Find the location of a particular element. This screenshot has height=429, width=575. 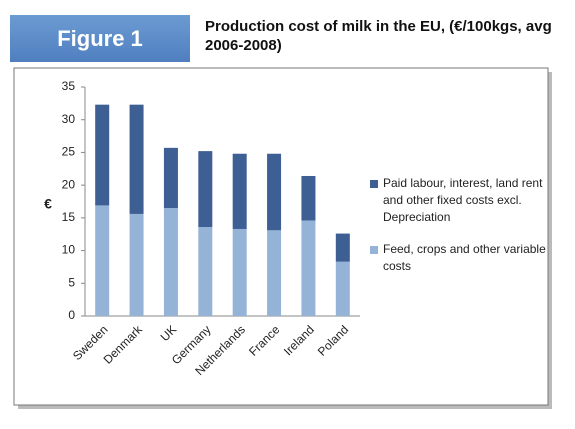

y-tick-label: 15 is located at coordinates (69, 217).